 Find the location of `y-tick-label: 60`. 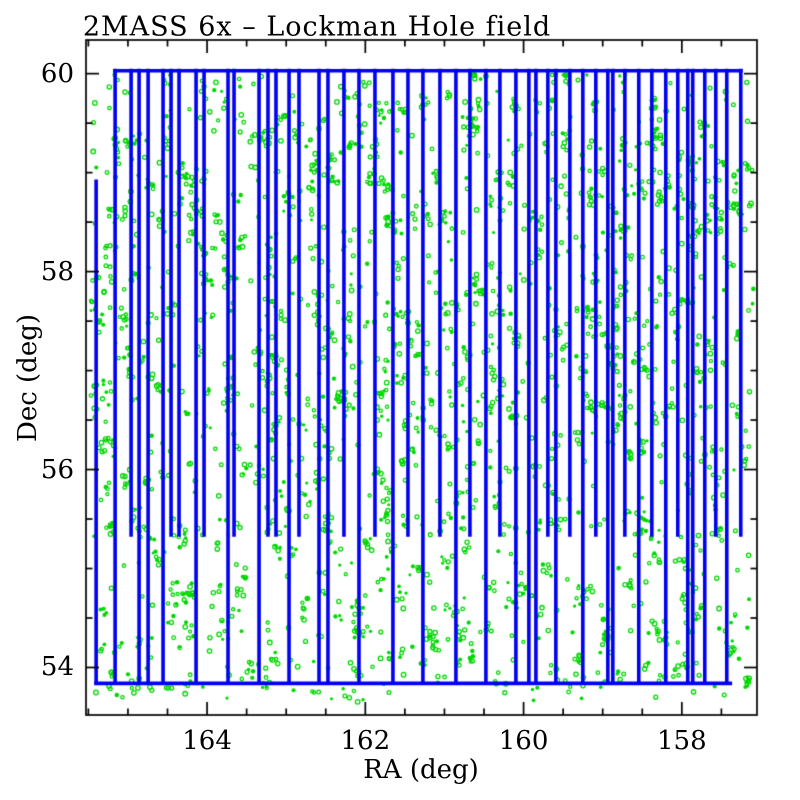

y-tick-label: 60 is located at coordinates (57, 73).